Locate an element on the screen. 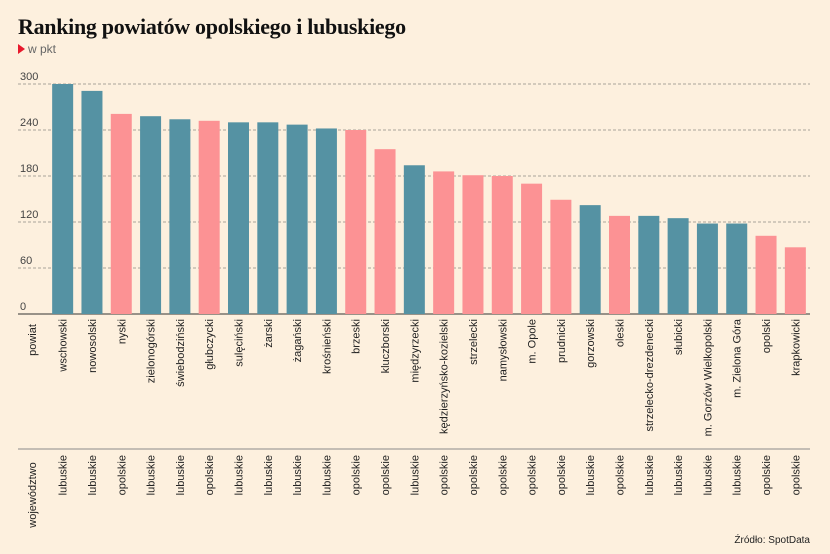 The image size is (830, 554). powiat-label: kluczborski is located at coordinates (386, 346).